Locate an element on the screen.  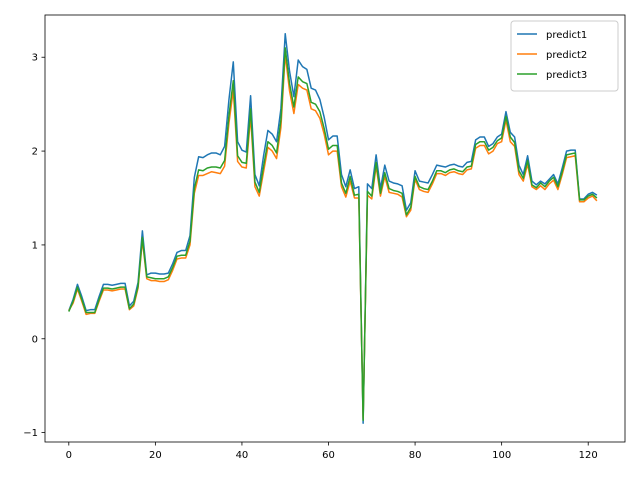
legend-label-predict1: predict1 is located at coordinates (566, 35).